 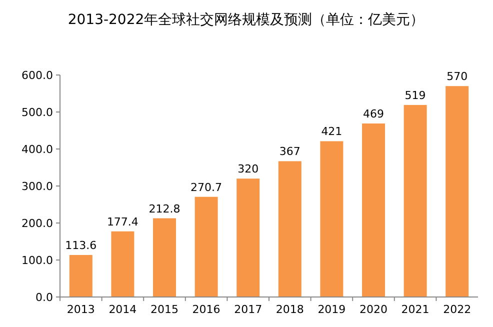 I want to click on y-tick-label: 600.0, so click(x=37, y=75).